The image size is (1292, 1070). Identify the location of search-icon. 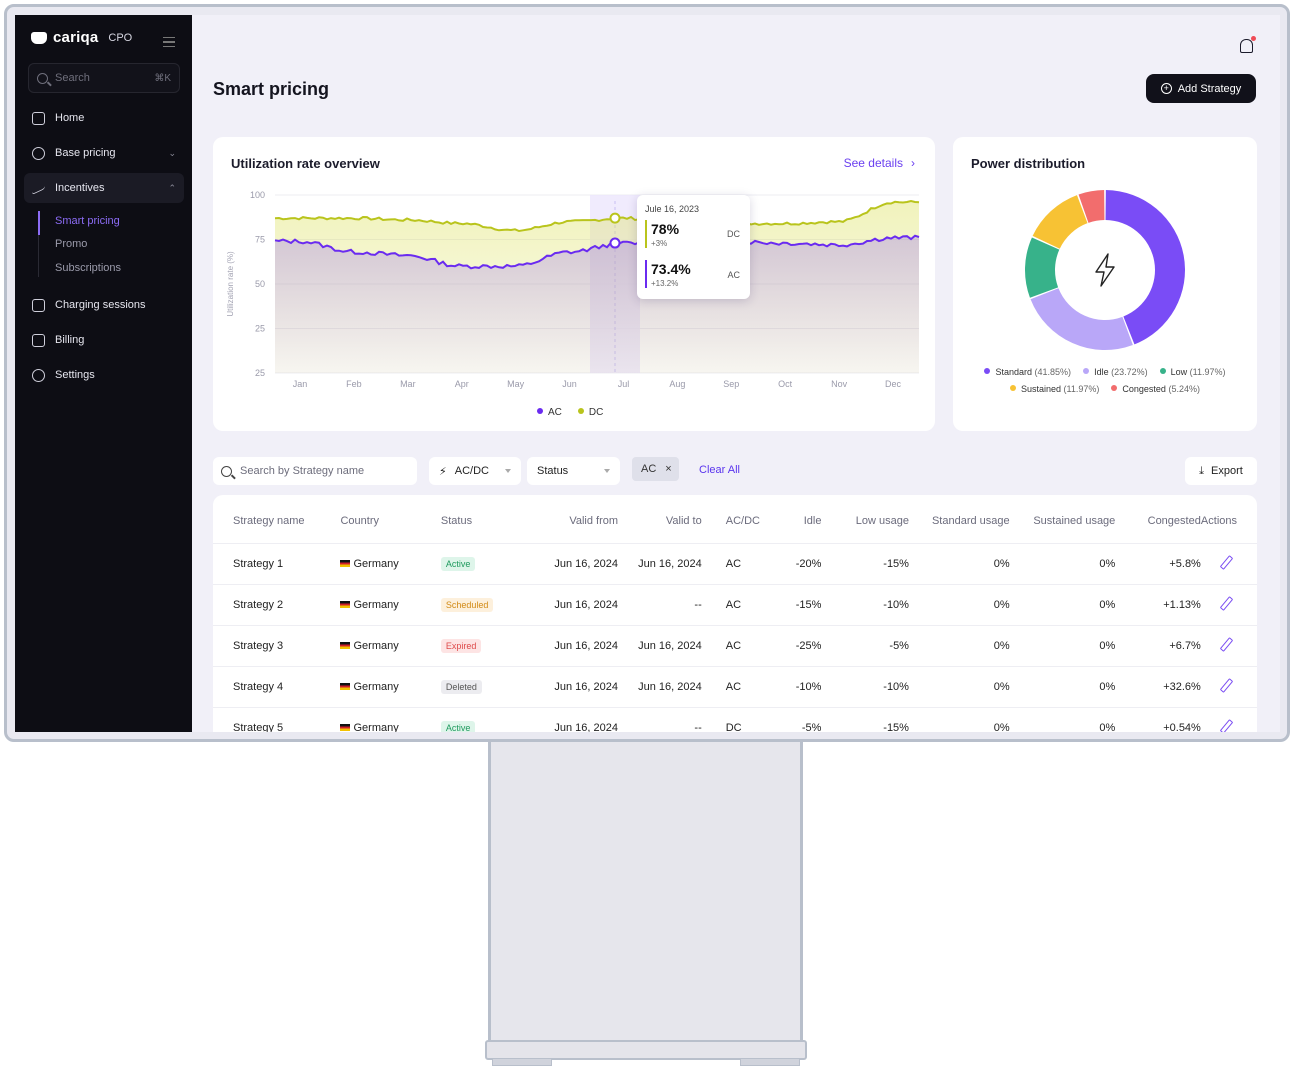
(42, 78).